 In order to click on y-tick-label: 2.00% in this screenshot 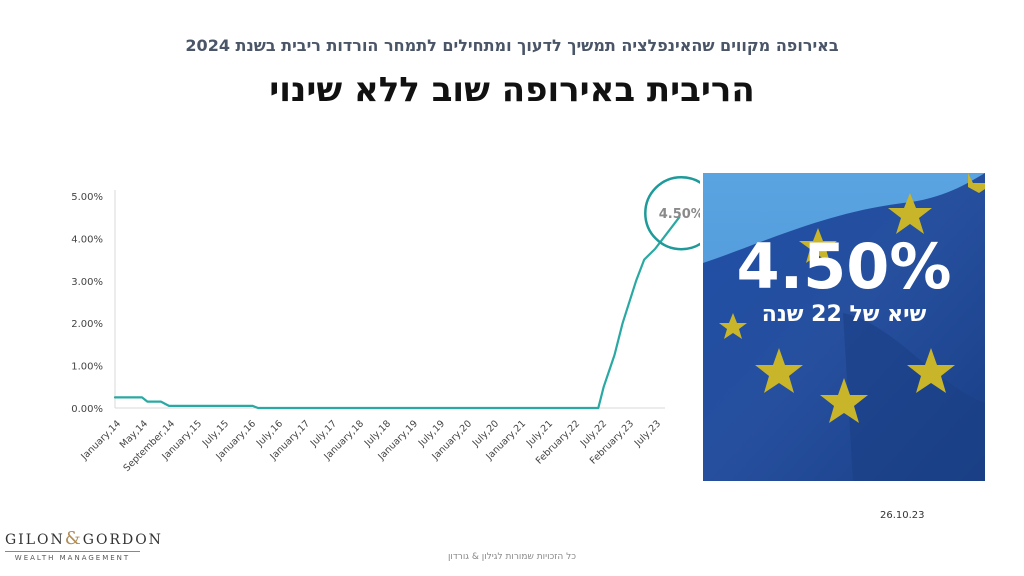, I will do `click(87, 324)`.